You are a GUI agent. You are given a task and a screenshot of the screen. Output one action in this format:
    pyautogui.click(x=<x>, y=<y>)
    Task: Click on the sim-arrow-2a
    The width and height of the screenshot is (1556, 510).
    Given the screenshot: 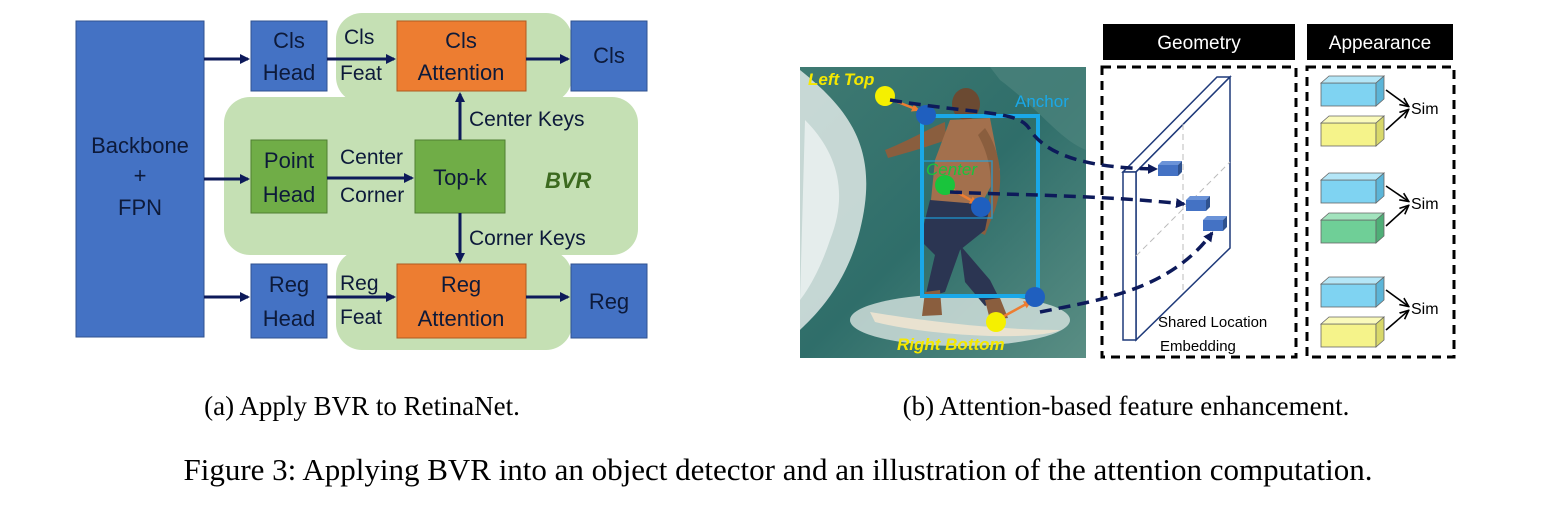 What is the action you would take?
    pyautogui.click(x=1396, y=193)
    